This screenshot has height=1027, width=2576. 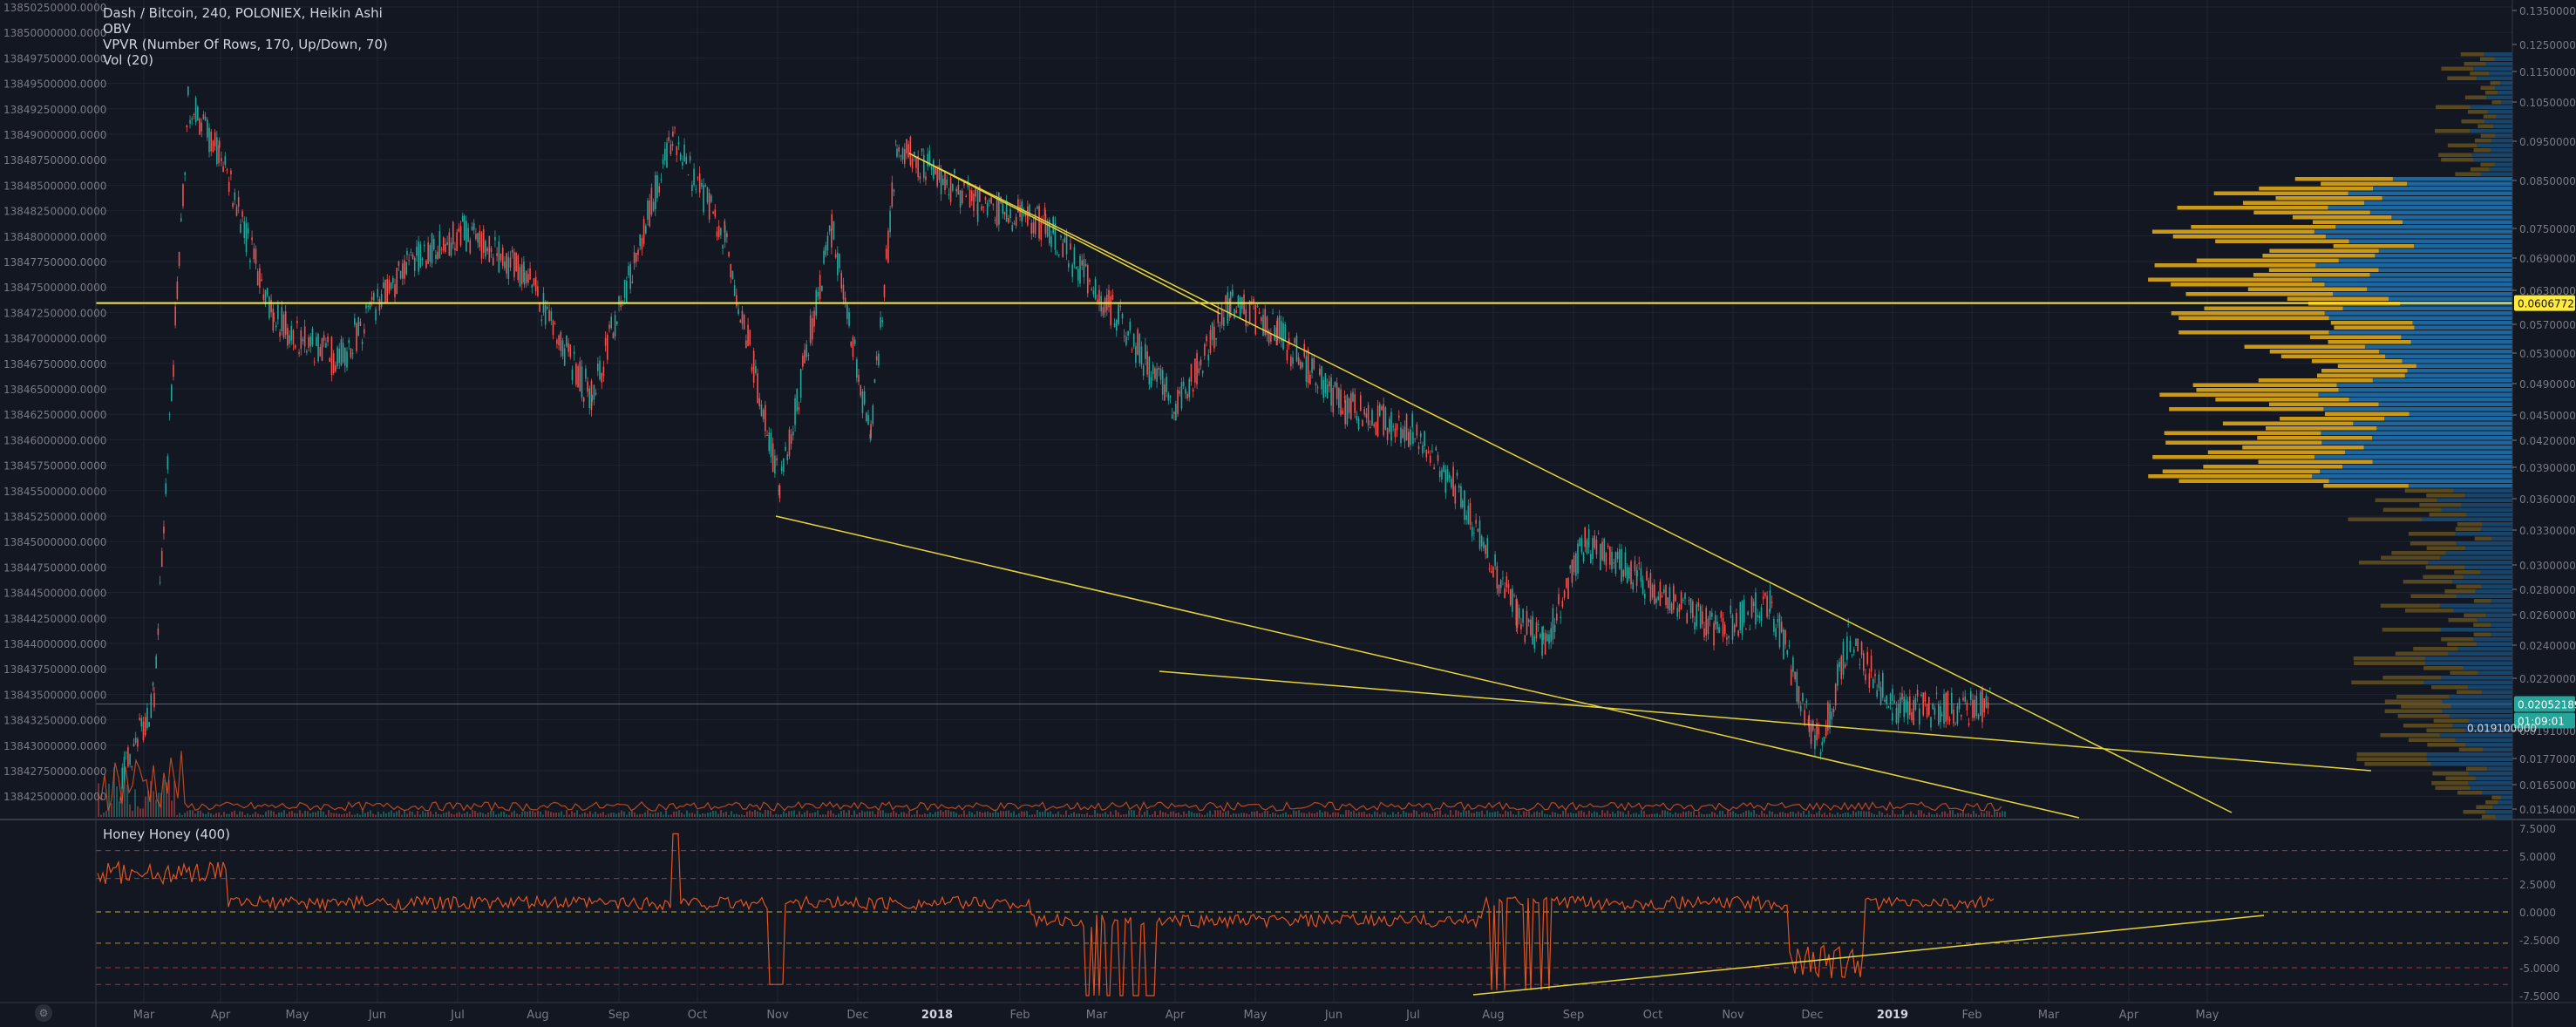 I want to click on gear-icon: ⚙, so click(x=43, y=1013).